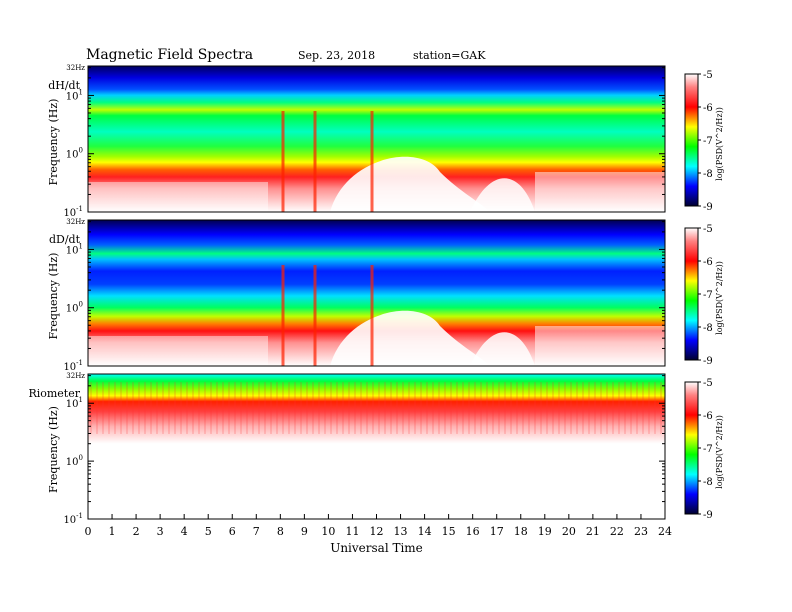  What do you see at coordinates (449, 531) in the screenshot?
I see `xtick-label: 15` at bounding box center [449, 531].